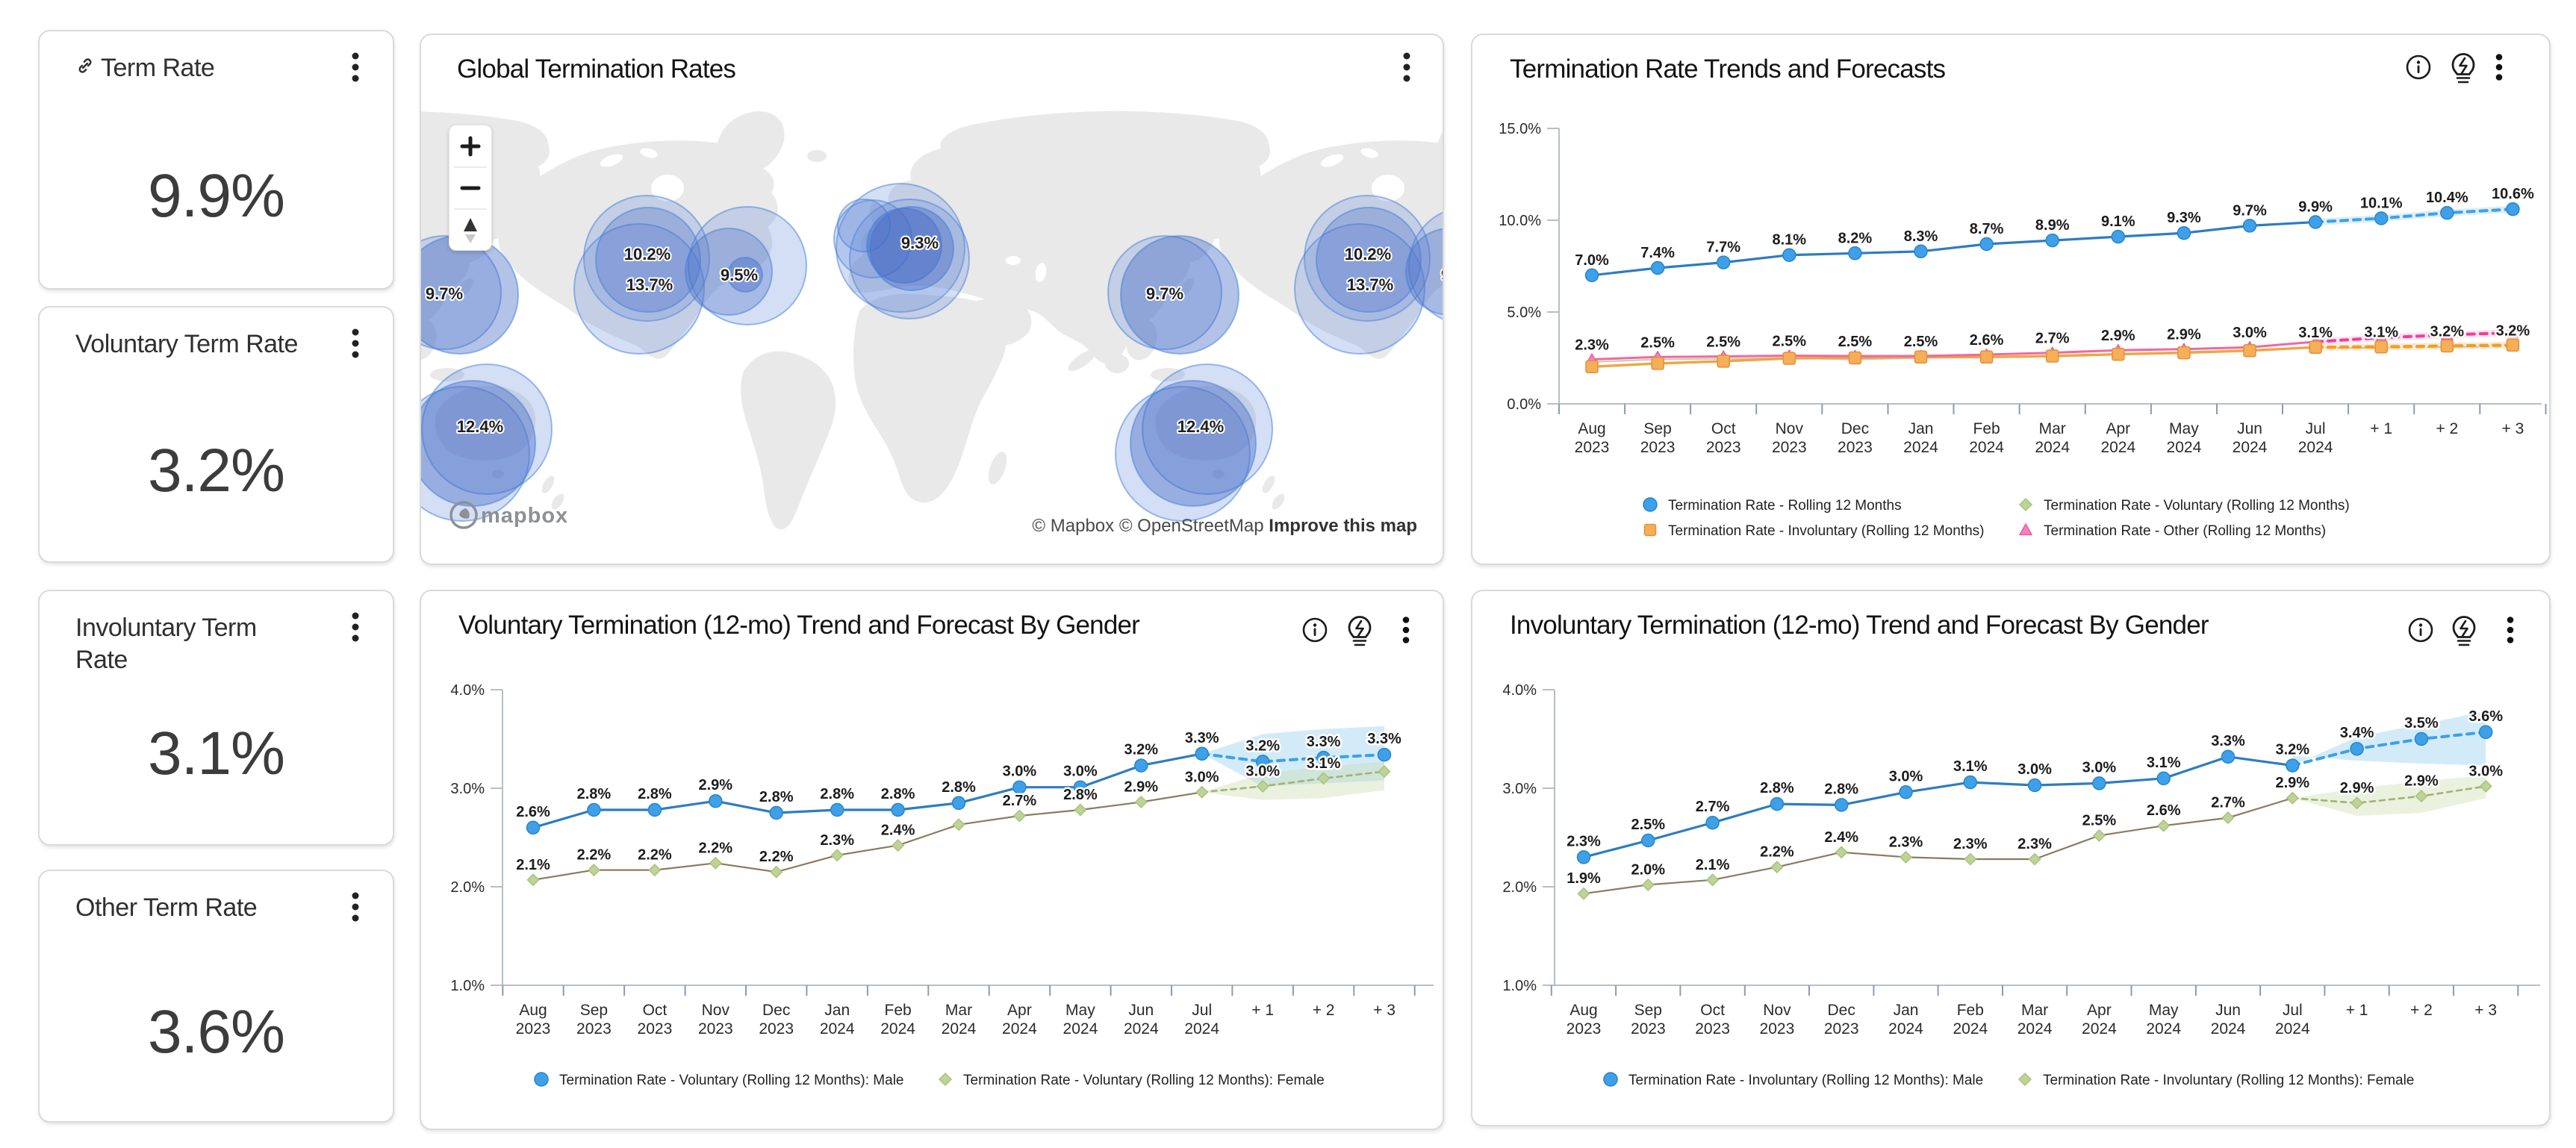 The width and height of the screenshot is (2576, 1148). What do you see at coordinates (524, 516) in the screenshot?
I see `svg-text: mapbox` at bounding box center [524, 516].